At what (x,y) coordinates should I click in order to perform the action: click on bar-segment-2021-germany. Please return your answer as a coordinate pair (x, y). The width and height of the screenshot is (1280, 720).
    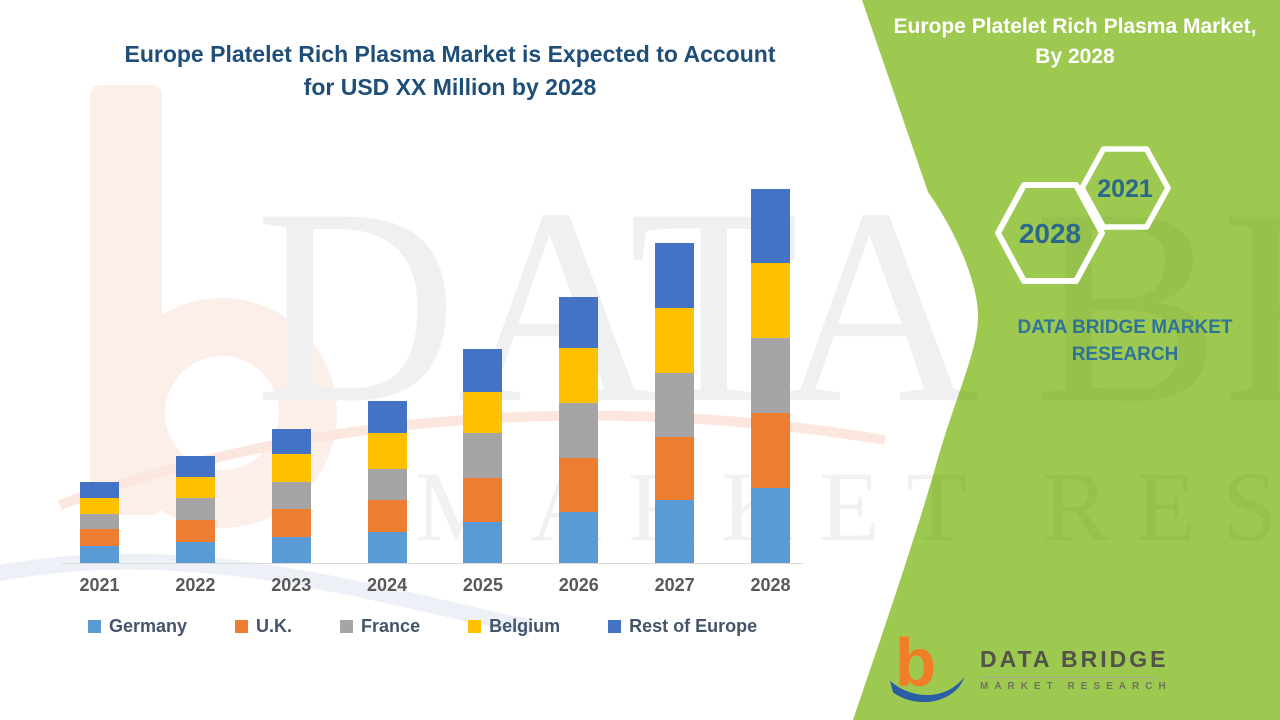
    Looking at the image, I should click on (99, 554).